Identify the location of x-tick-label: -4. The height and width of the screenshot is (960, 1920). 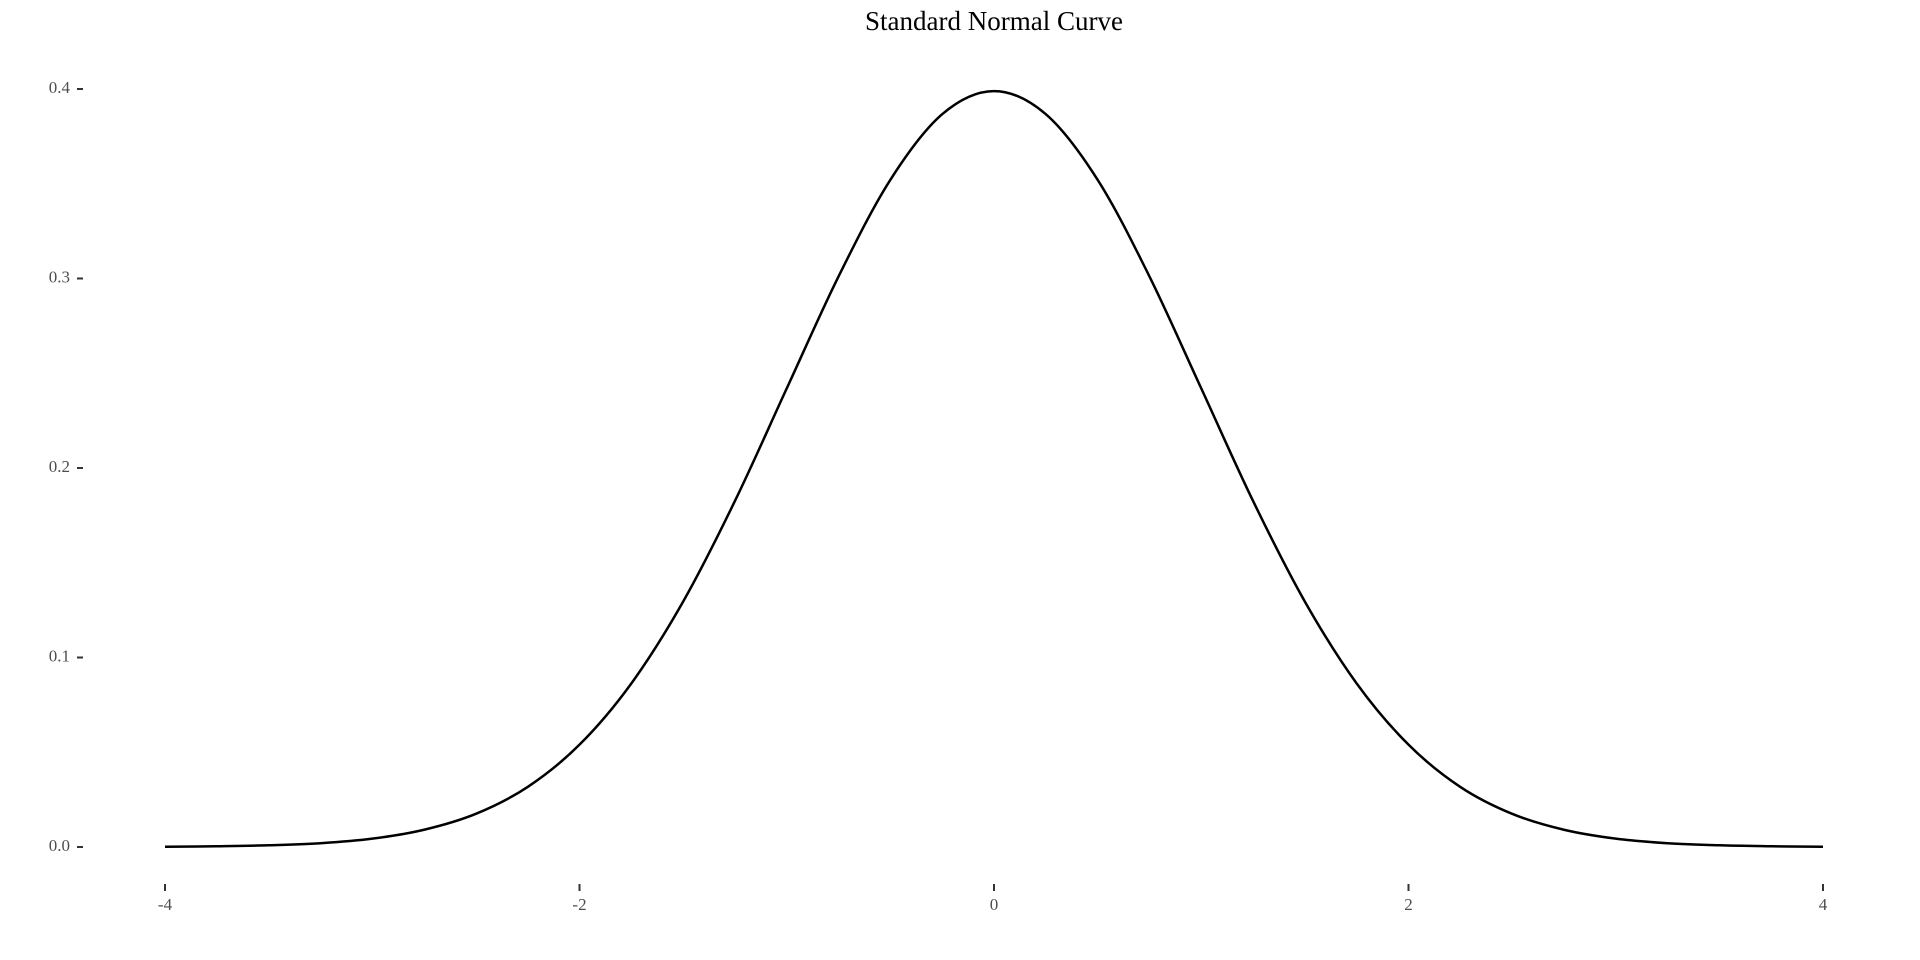
(165, 904).